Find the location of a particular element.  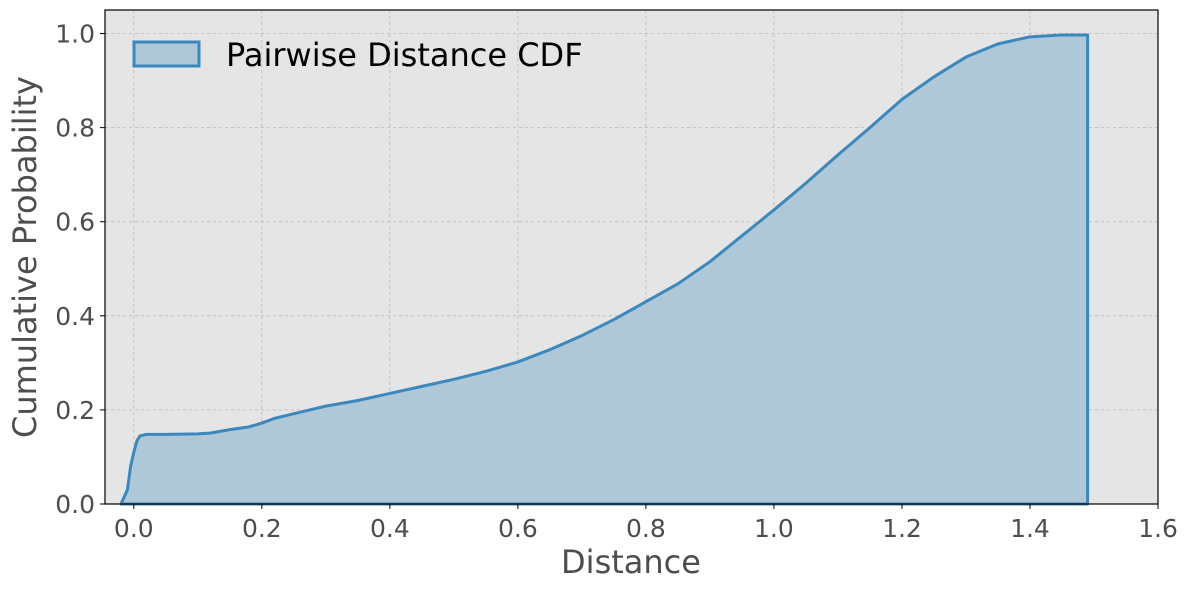

x-tick-label: 1.4 is located at coordinates (1030, 528).